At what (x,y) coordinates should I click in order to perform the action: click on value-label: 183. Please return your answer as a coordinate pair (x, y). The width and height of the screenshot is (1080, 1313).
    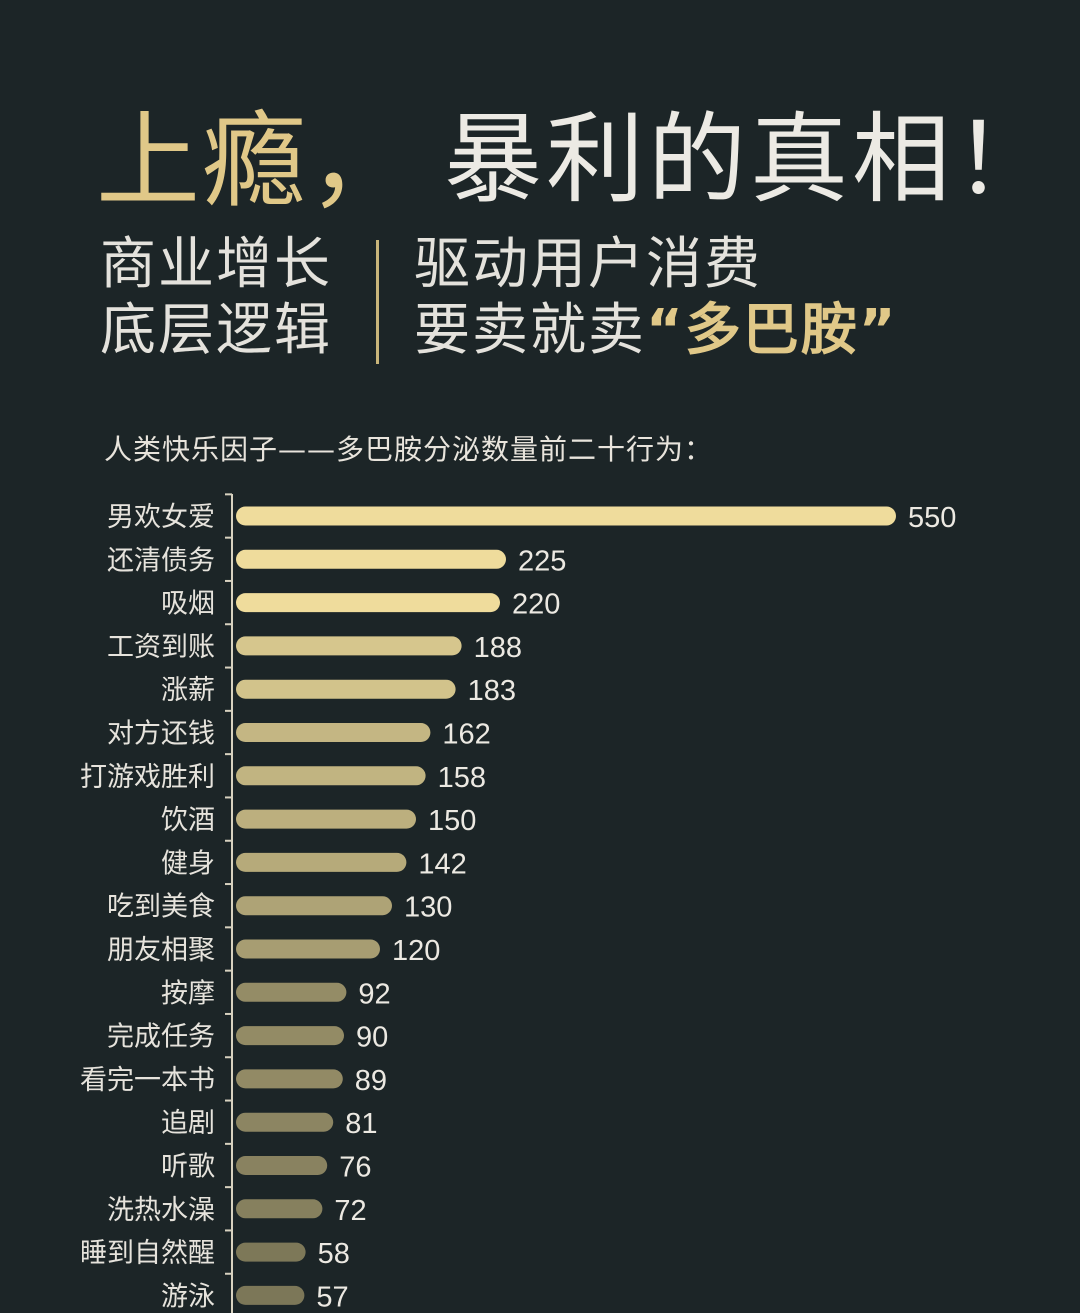
    Looking at the image, I should click on (492, 691).